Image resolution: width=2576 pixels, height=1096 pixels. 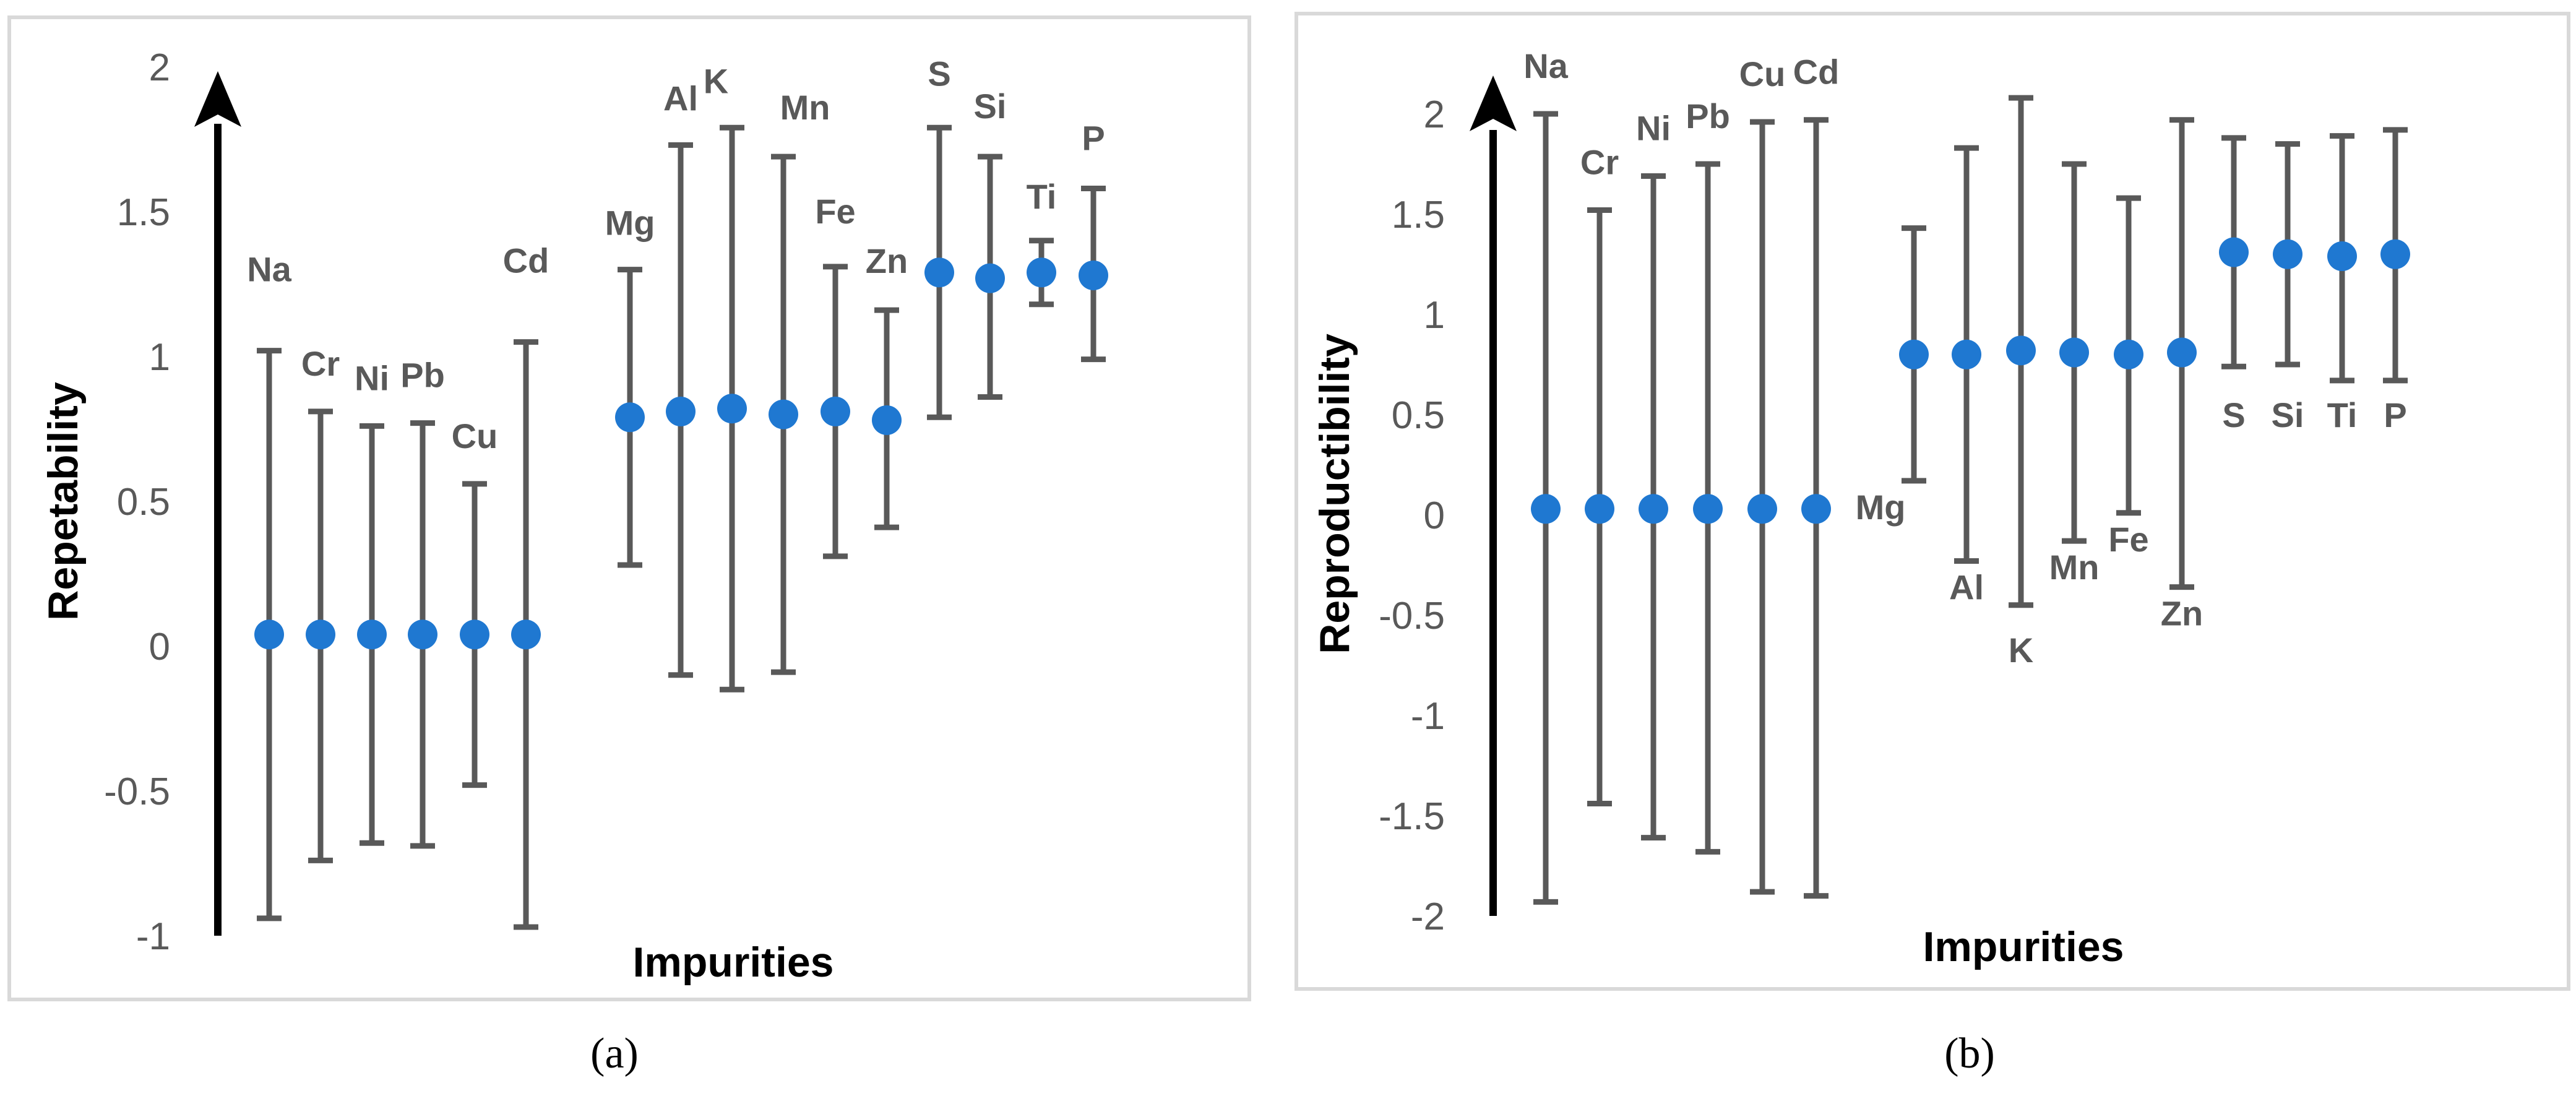 I want to click on y-tick-label: -2, so click(x=1428, y=917).